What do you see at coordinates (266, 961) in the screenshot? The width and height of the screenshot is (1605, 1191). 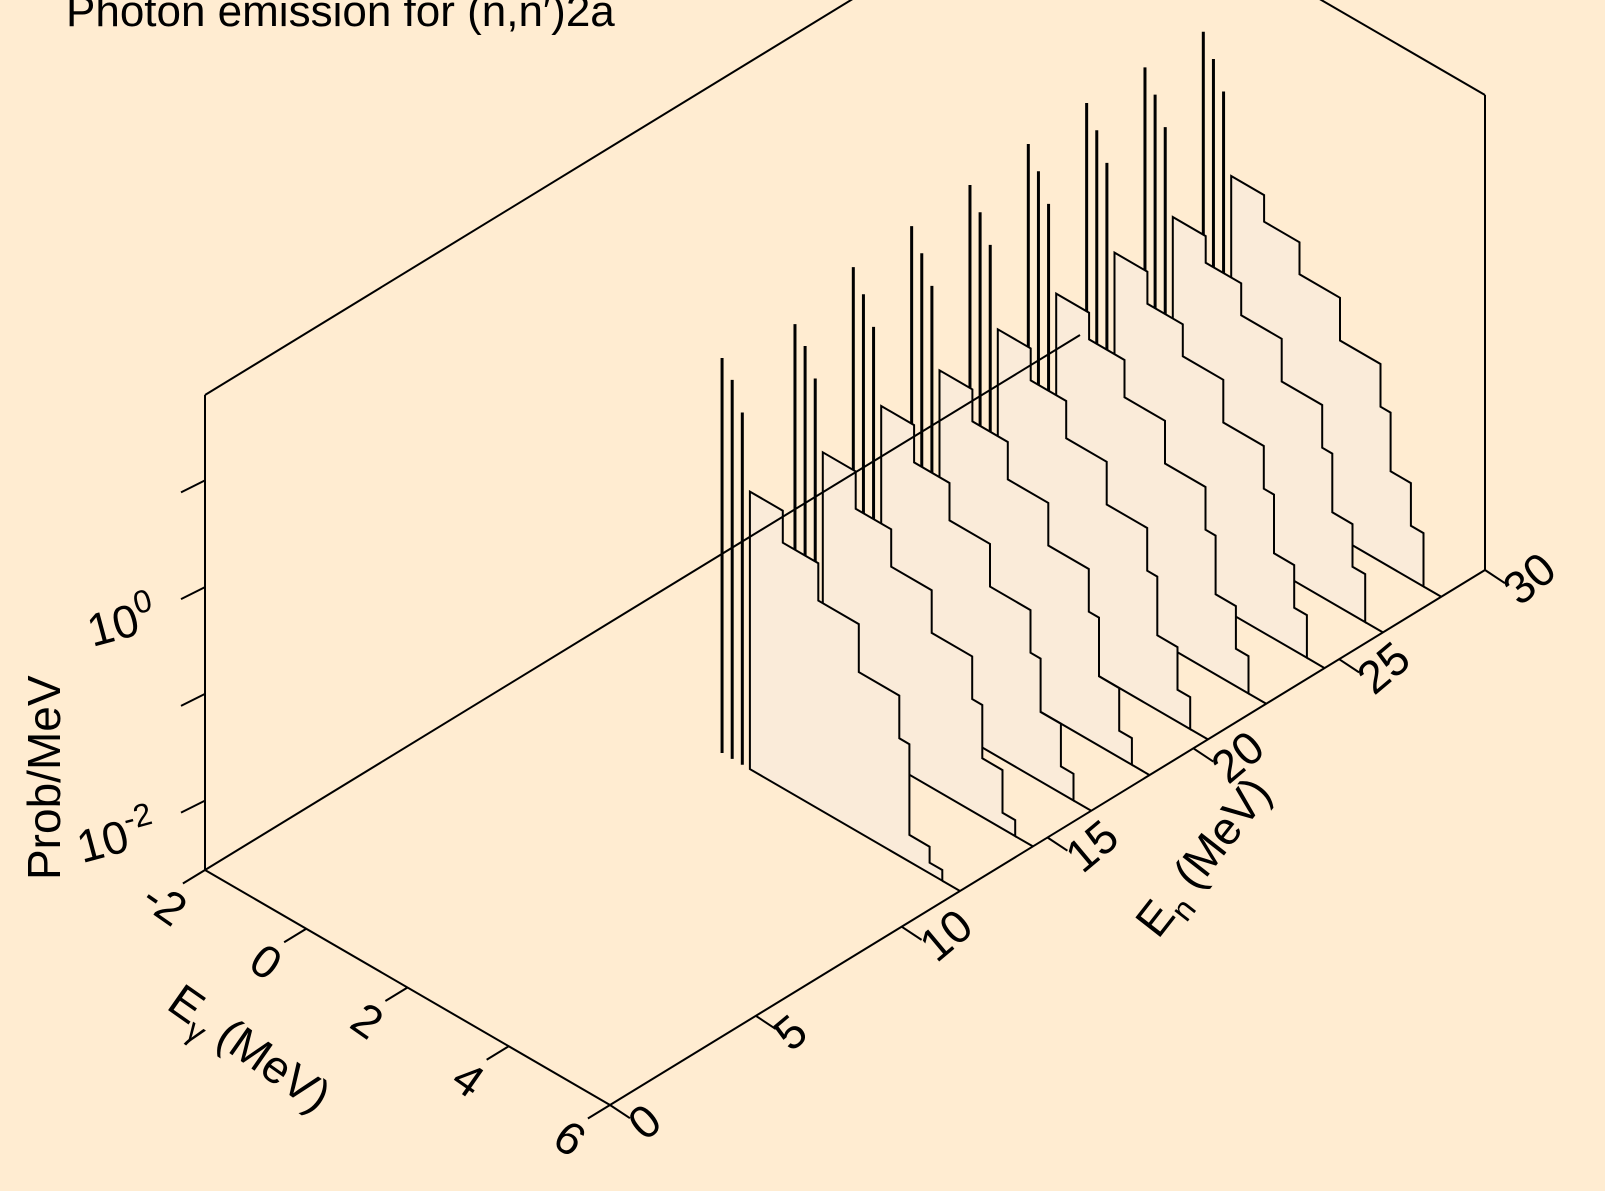 I see `x-tick-label: 0` at bounding box center [266, 961].